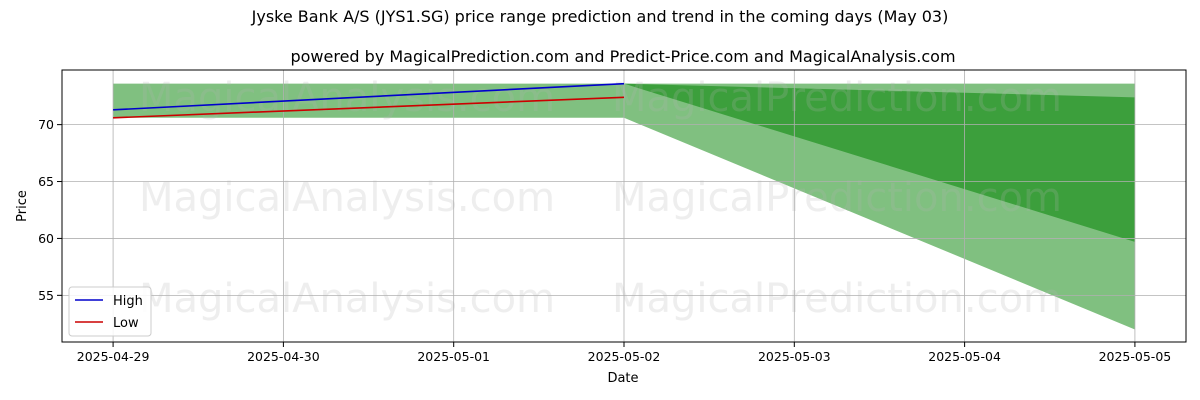 Image resolution: width=1200 pixels, height=400 pixels. Describe the element at coordinates (46, 124) in the screenshot. I see `y-tick-label: 70` at that location.